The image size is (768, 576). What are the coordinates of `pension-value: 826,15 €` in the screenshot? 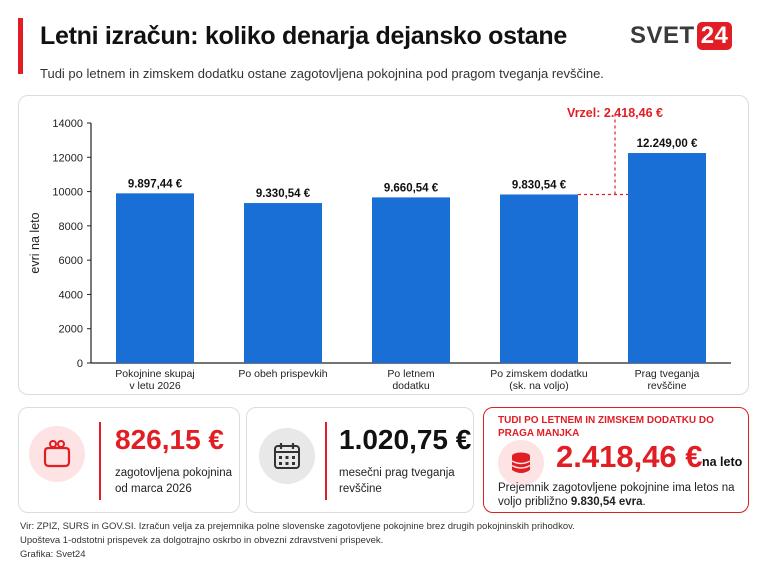 It's located at (169, 439).